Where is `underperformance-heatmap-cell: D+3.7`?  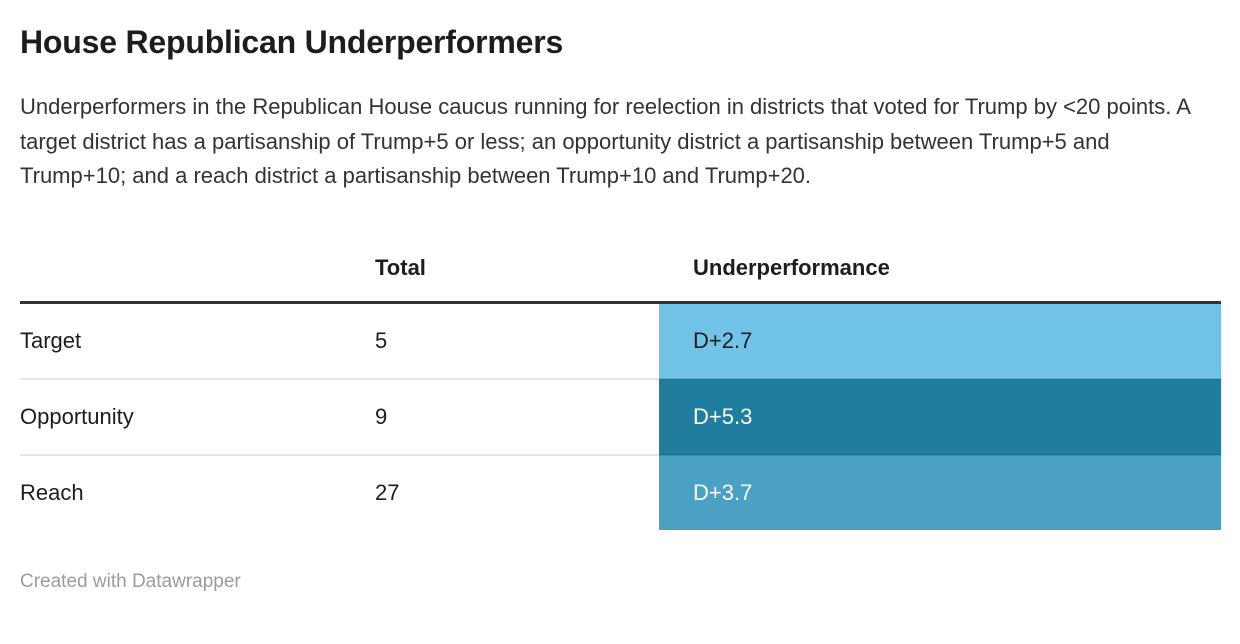
underperformance-heatmap-cell: D+3.7 is located at coordinates (940, 491).